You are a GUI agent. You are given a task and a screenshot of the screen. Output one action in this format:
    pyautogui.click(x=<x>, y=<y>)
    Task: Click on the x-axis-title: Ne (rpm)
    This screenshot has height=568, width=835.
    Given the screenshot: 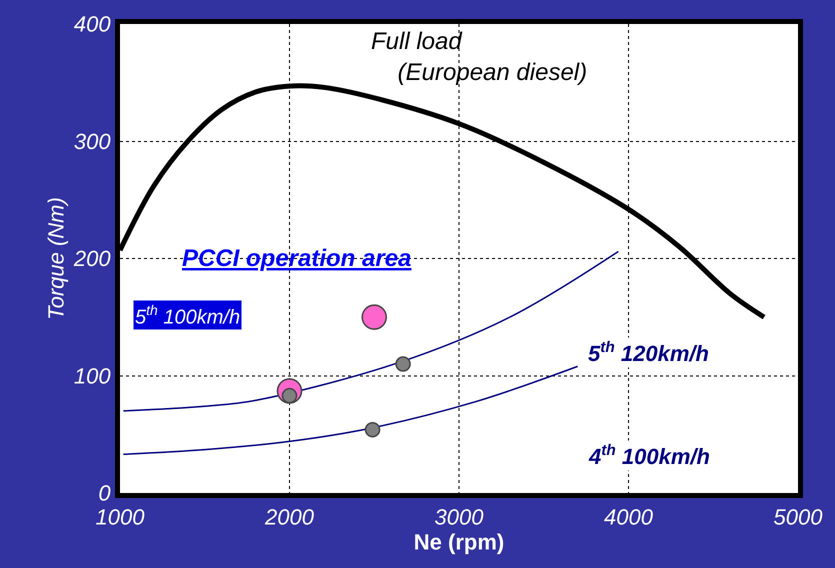 What is the action you would take?
    pyautogui.click(x=459, y=541)
    